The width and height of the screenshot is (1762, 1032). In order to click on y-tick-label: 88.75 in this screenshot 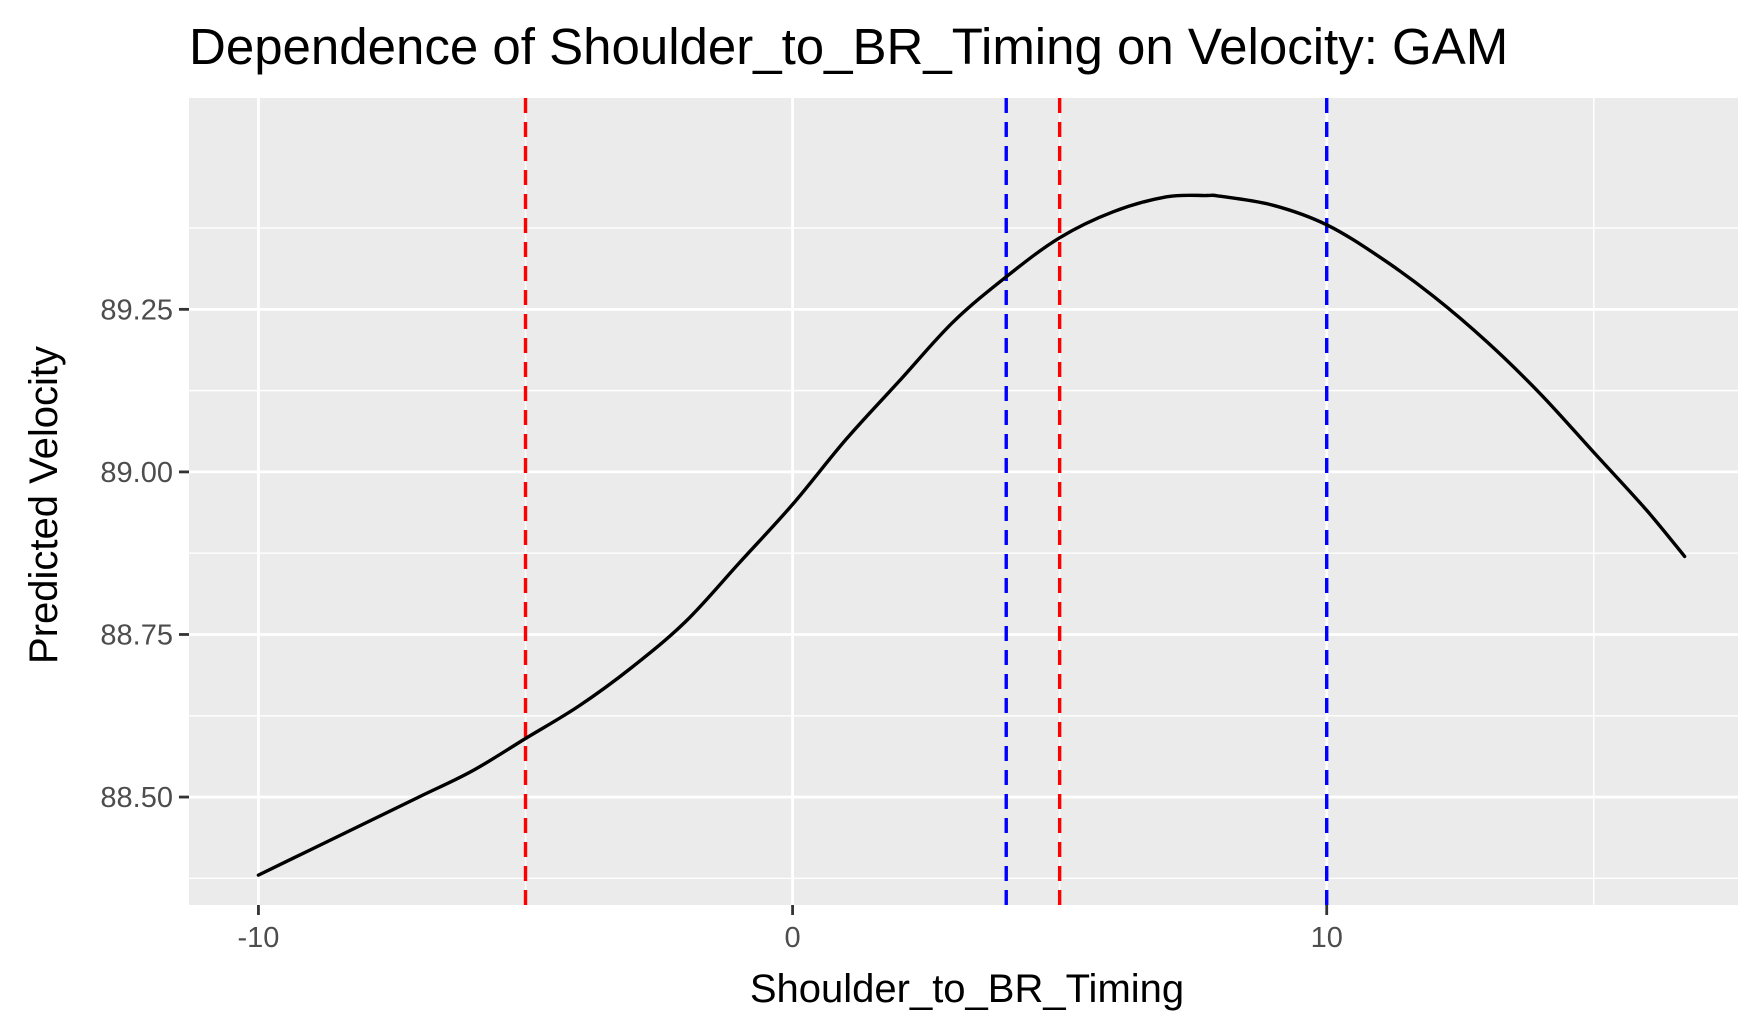, I will do `click(136, 635)`.